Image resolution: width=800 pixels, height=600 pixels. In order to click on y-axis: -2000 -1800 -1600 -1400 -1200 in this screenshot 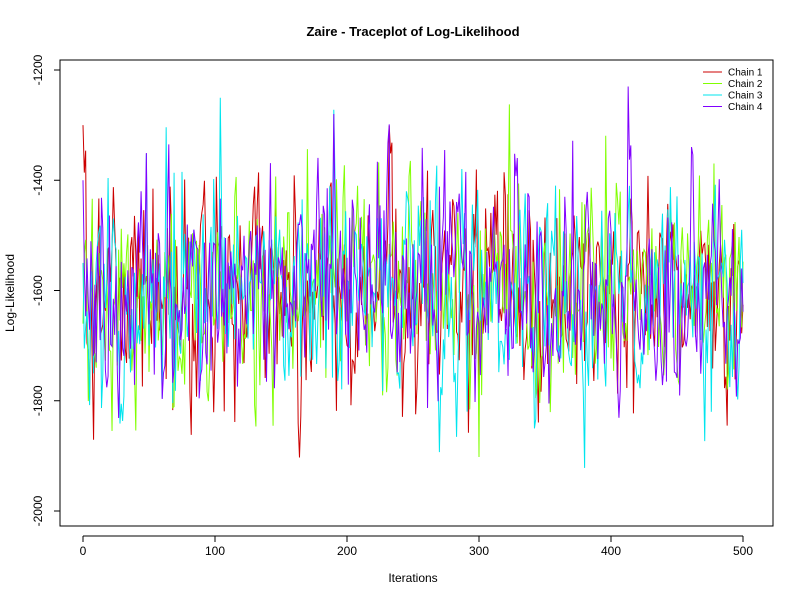, I will do `click(46, 290)`.